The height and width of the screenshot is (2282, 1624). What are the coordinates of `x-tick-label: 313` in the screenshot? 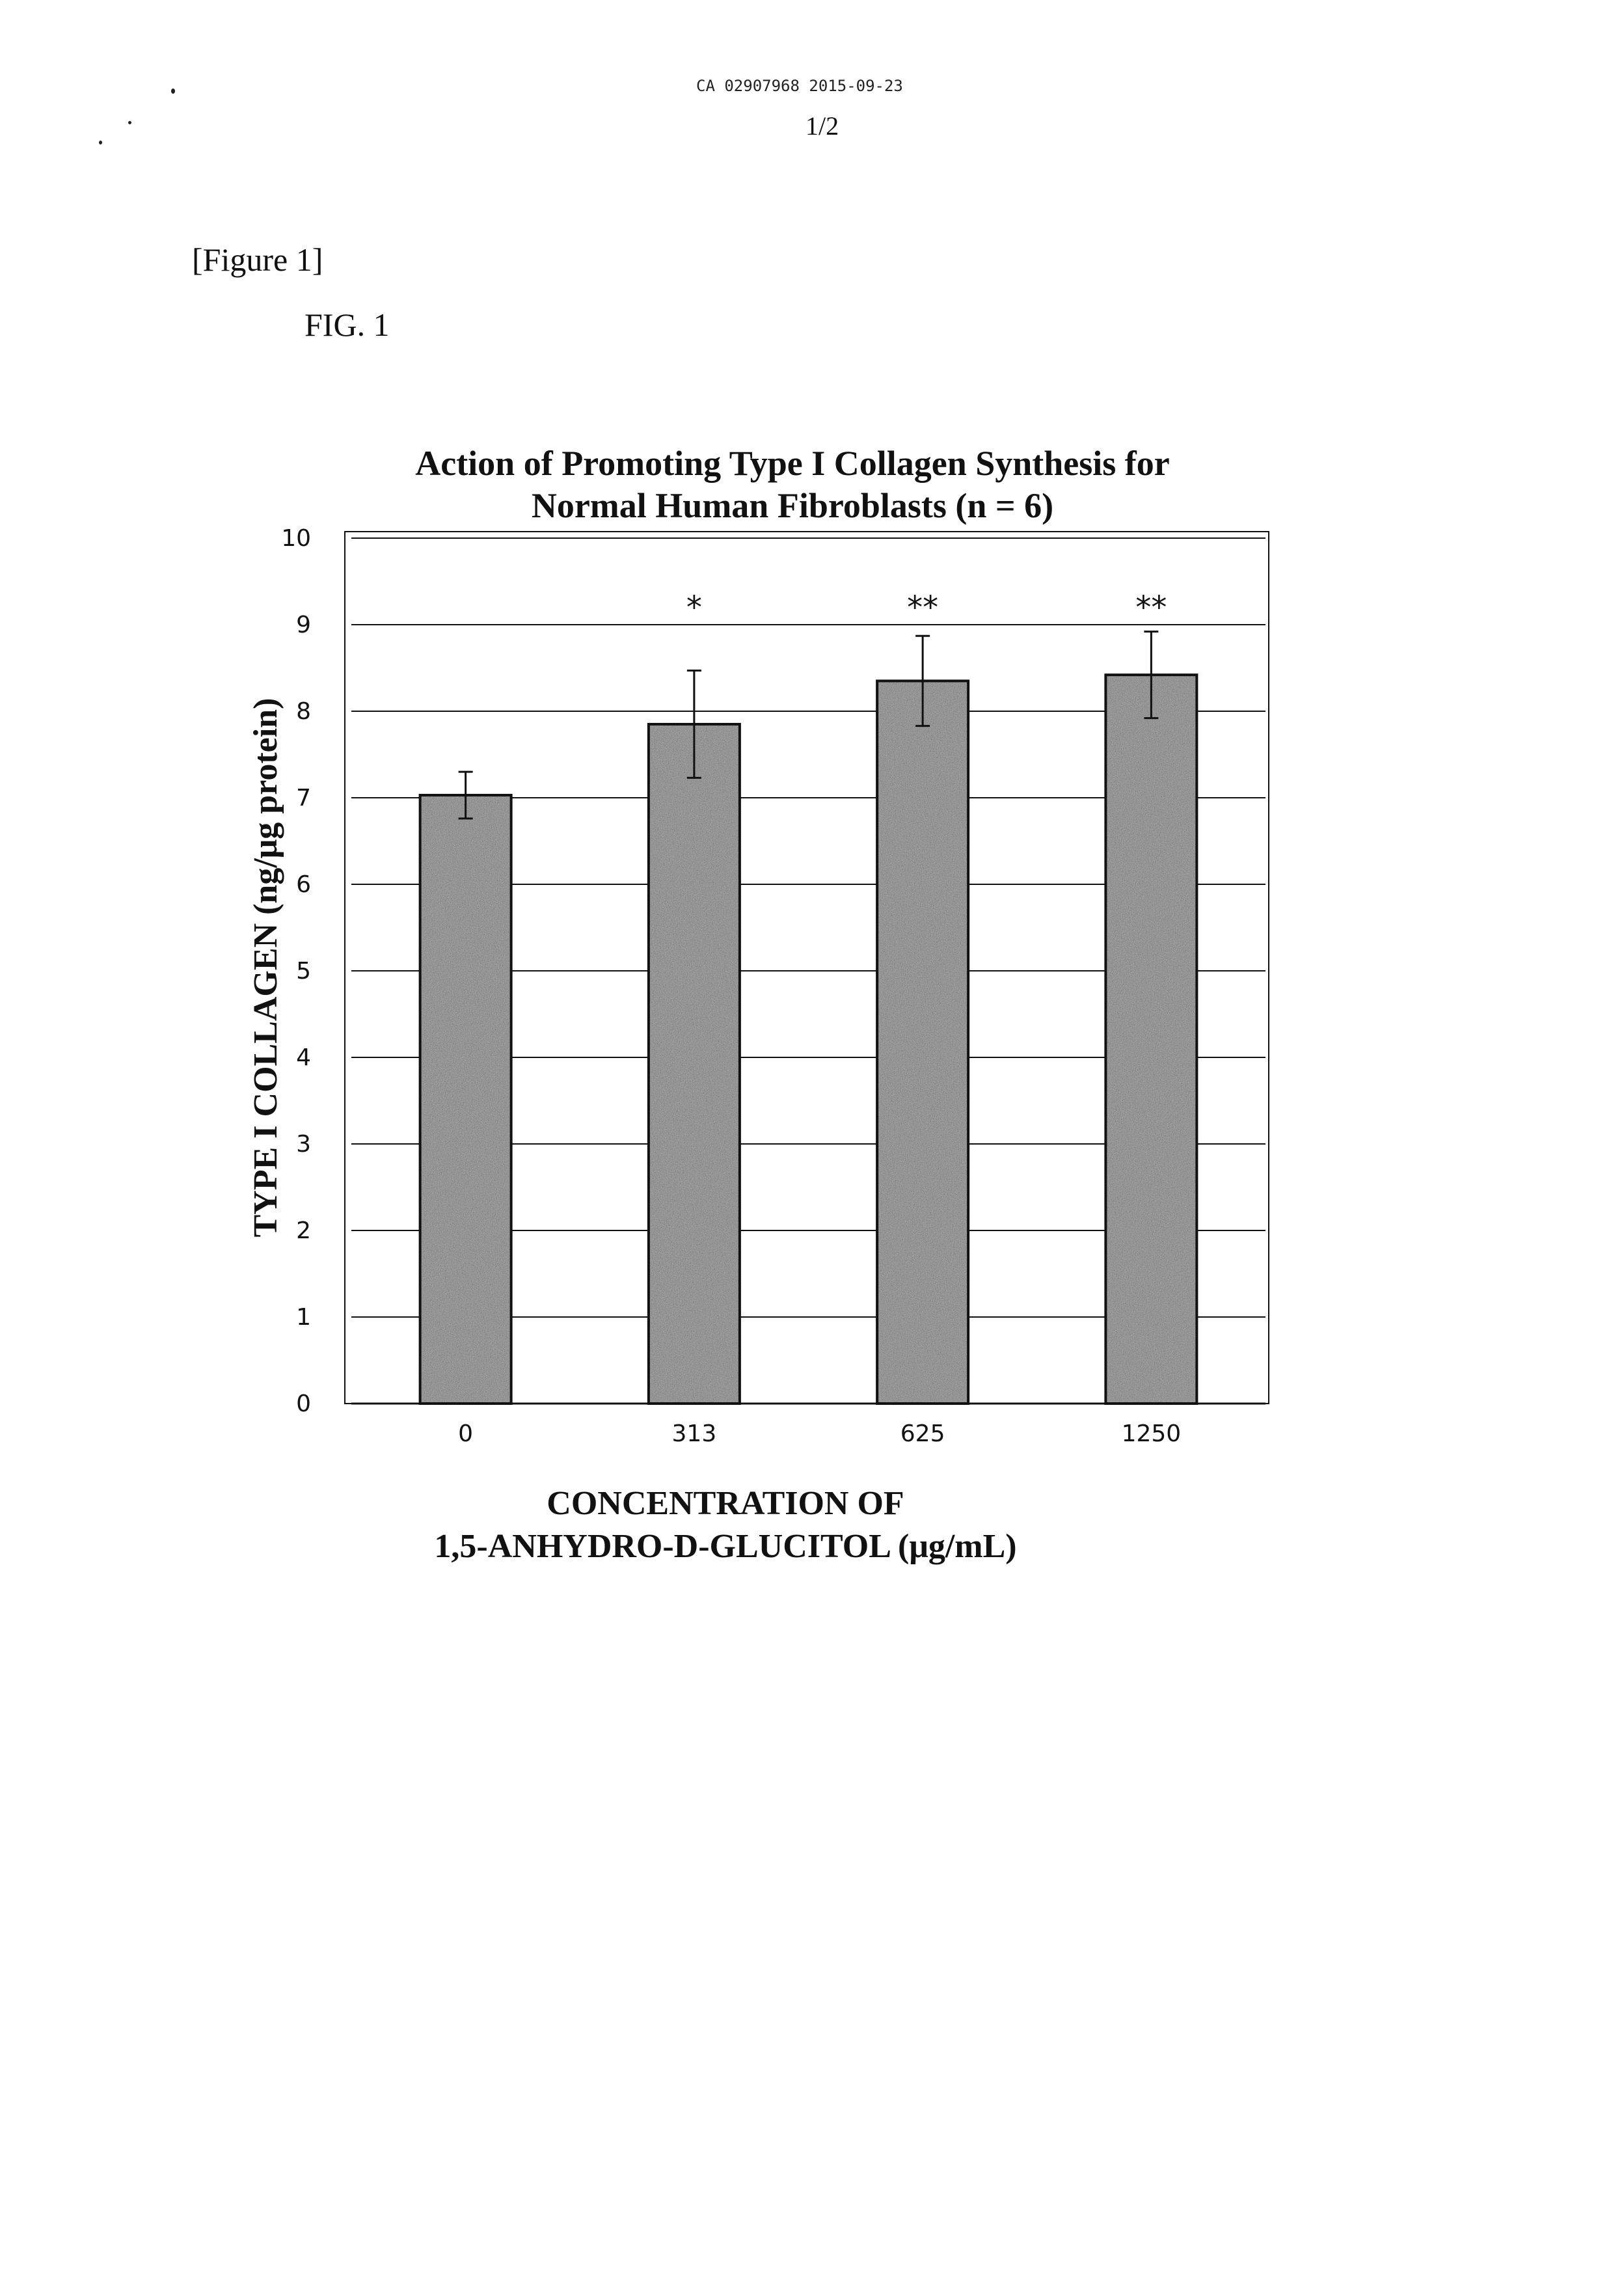 It's located at (694, 1433).